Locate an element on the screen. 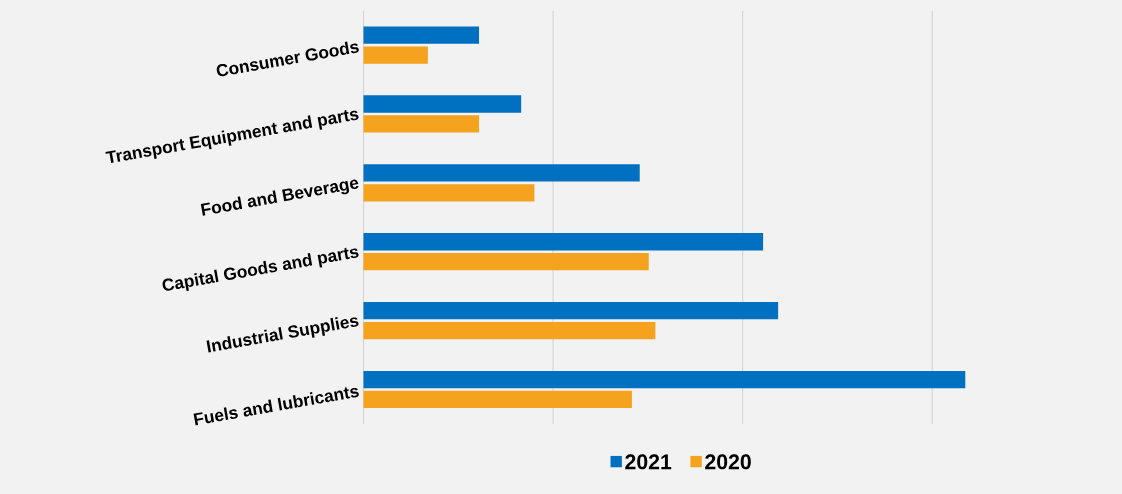  legend-label: 2020 is located at coordinates (728, 462).